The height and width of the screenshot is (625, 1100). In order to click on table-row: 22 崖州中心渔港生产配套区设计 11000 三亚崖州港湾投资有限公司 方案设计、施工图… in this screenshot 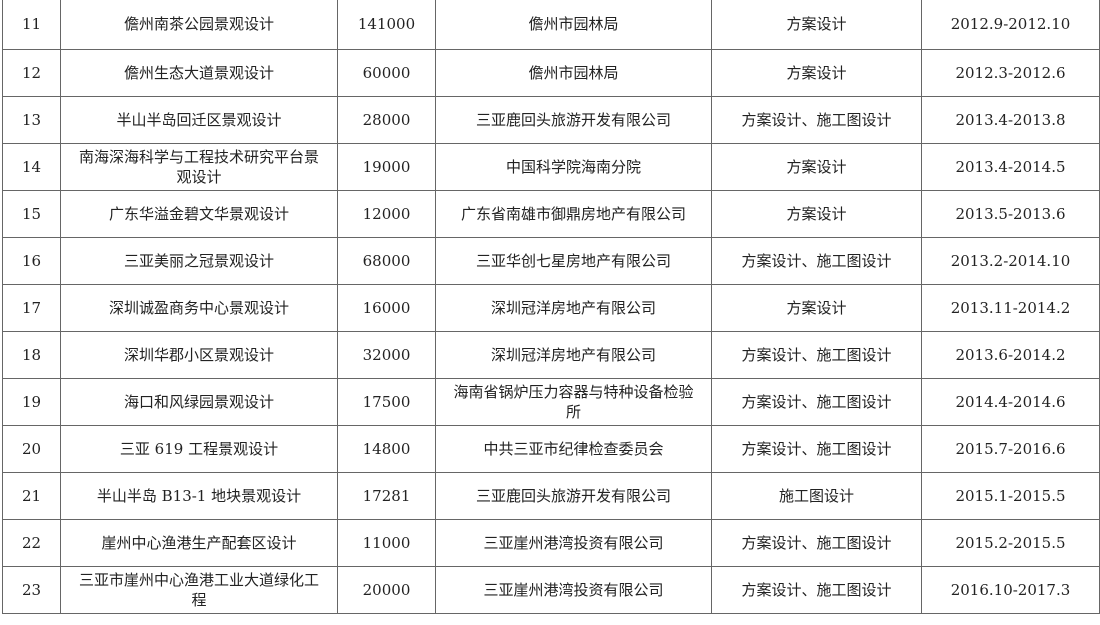, I will do `click(551, 543)`.